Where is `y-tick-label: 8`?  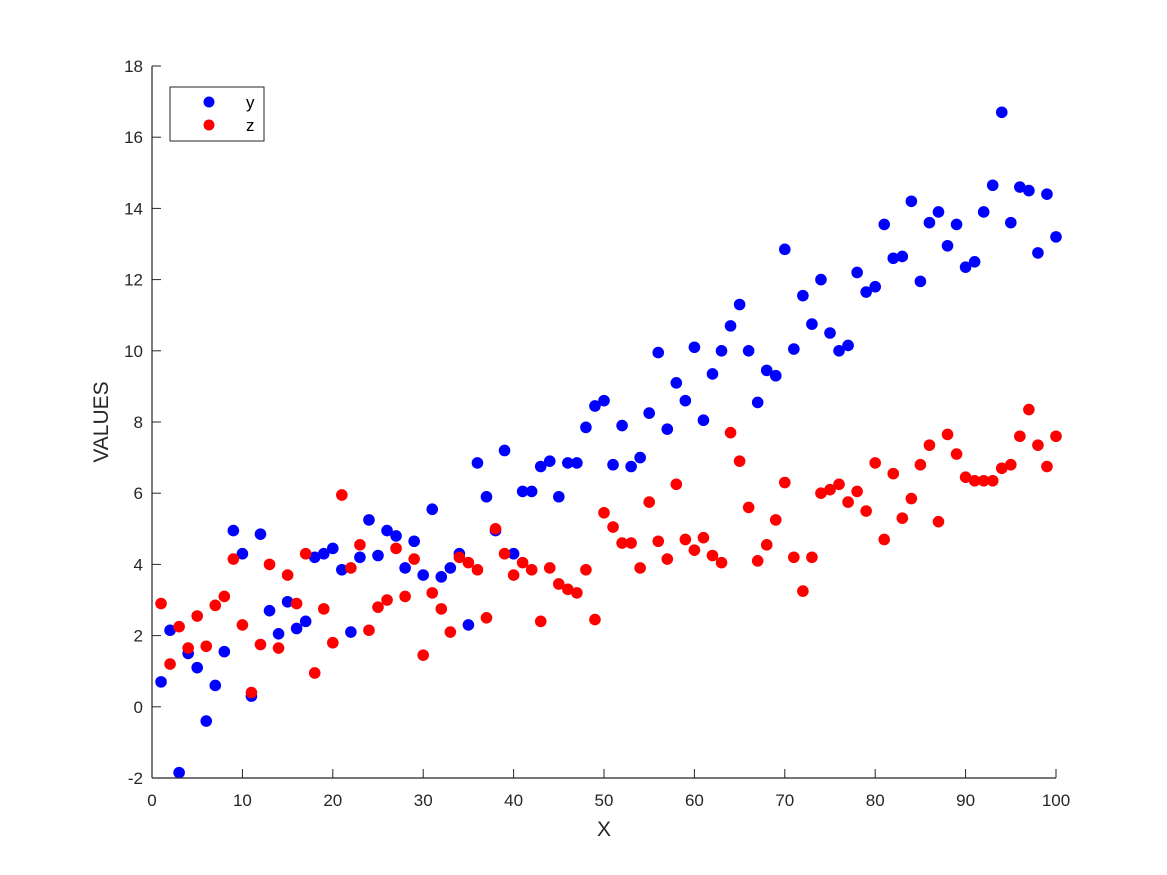 y-tick-label: 8 is located at coordinates (138, 422).